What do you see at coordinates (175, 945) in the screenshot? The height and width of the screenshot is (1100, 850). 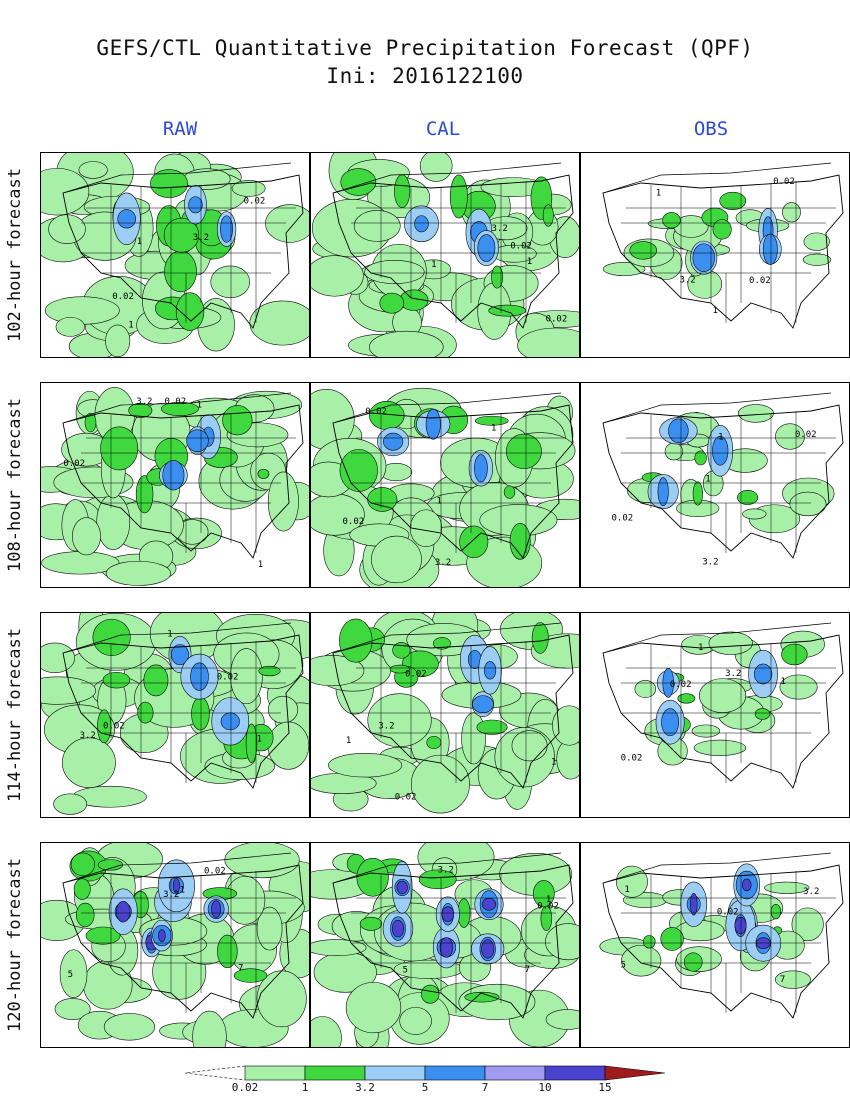 I see `map-panel-raw-120: 0.02 1 3.2 5 7` at bounding box center [175, 945].